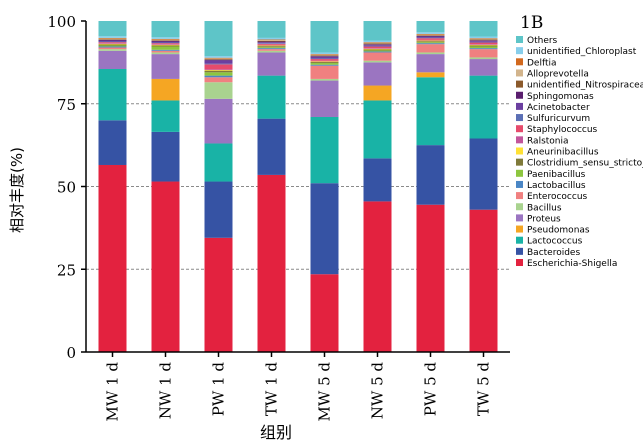 The width and height of the screenshot is (643, 446). What do you see at coordinates (558, 231) in the screenshot?
I see `legend-label: Pseudomonas` at bounding box center [558, 231].